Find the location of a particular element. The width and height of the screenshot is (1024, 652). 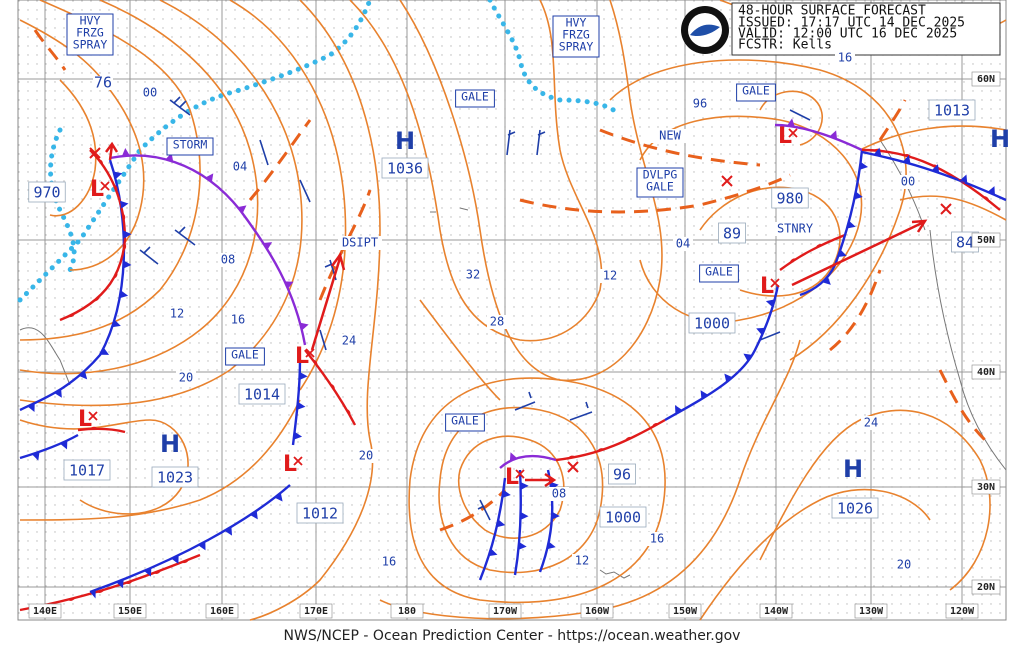

header-box is located at coordinates (866, 29).